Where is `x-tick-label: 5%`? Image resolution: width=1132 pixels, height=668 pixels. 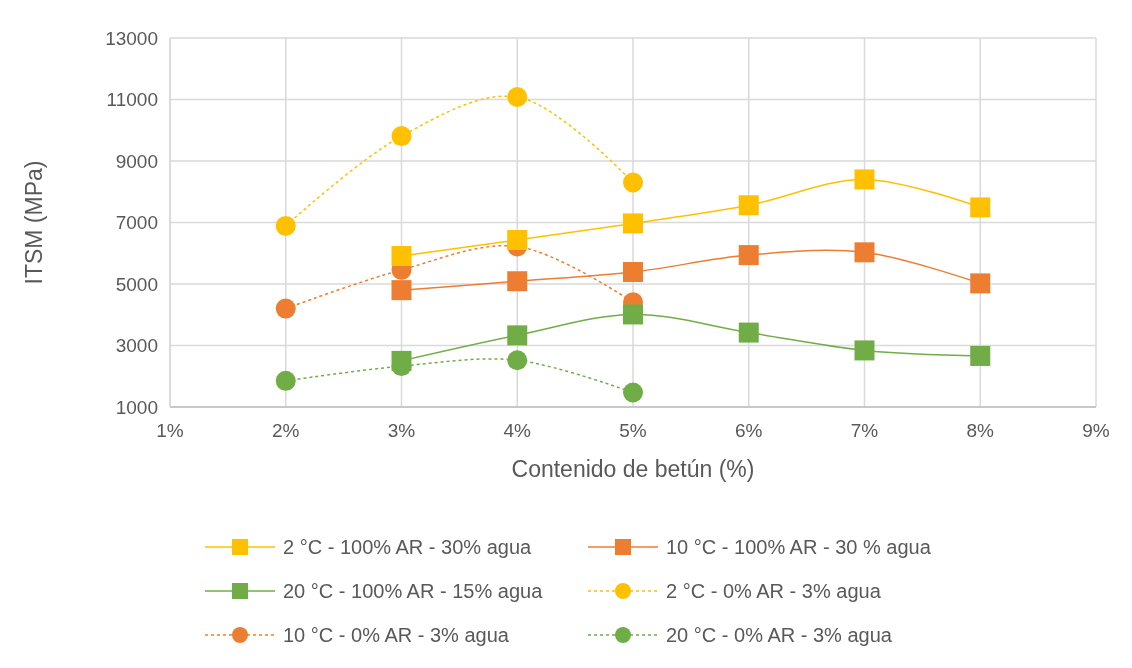
x-tick-label: 5% is located at coordinates (633, 430).